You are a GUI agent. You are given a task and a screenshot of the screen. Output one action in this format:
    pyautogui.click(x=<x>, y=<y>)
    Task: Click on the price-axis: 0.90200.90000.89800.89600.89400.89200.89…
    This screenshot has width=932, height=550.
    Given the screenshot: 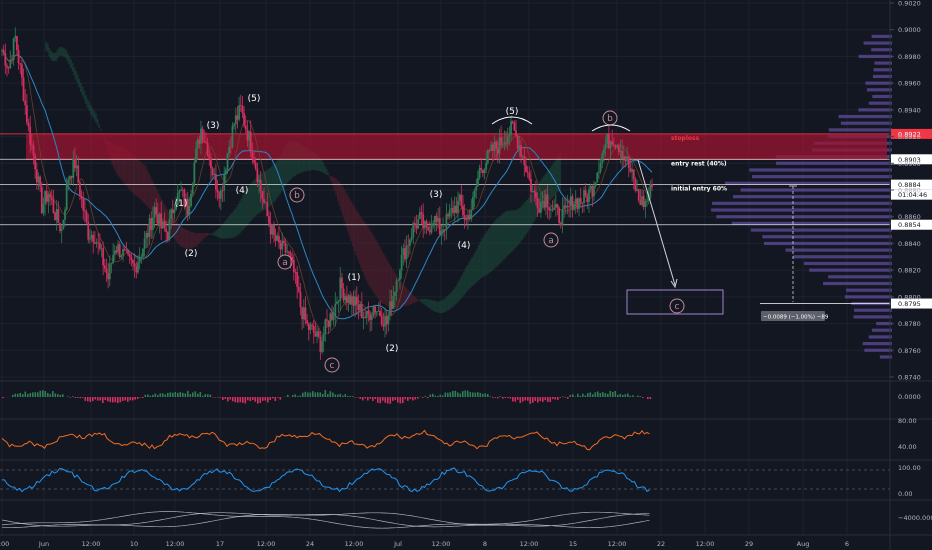 What is the action you would take?
    pyautogui.click(x=905, y=275)
    